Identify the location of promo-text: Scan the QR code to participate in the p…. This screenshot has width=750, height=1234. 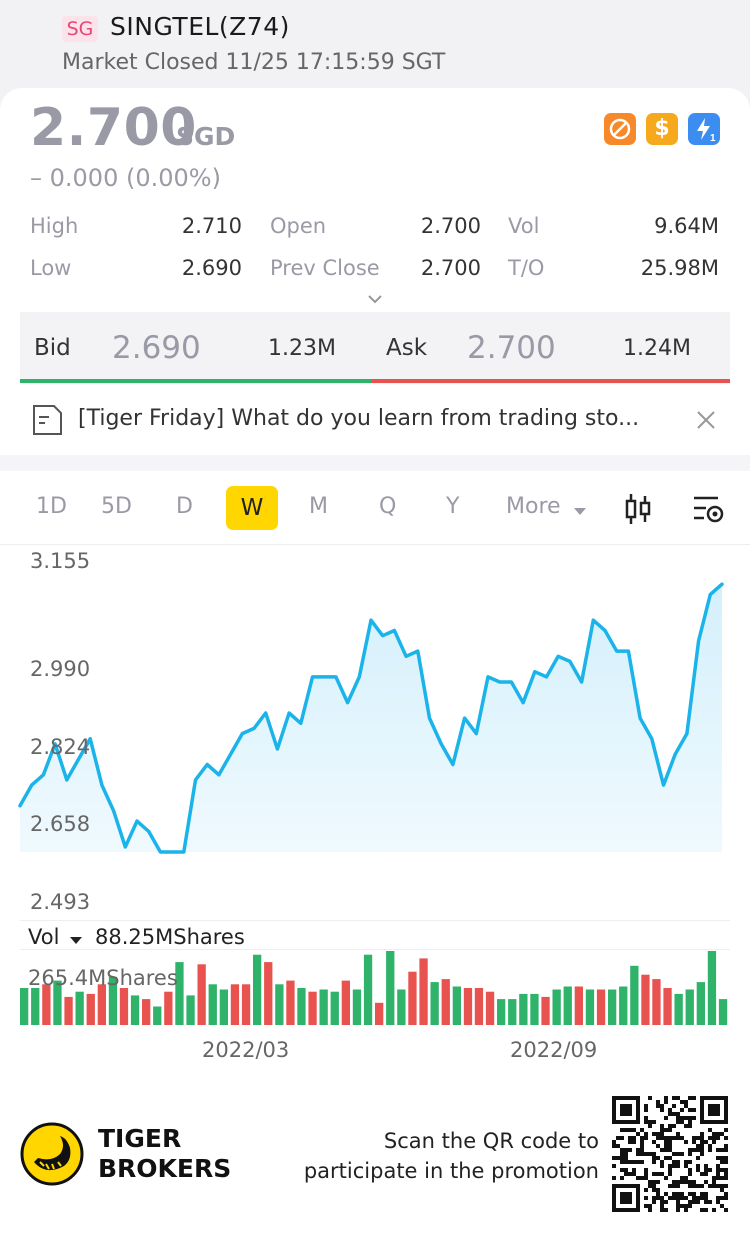
(449, 1156).